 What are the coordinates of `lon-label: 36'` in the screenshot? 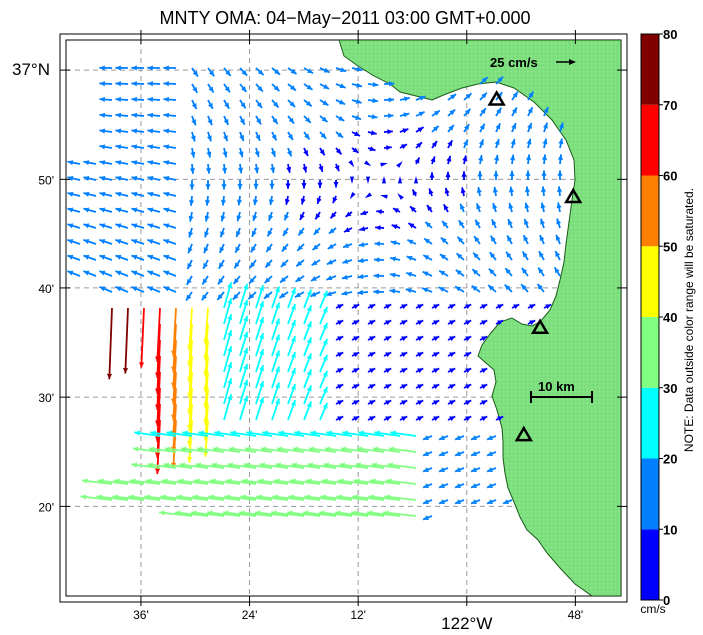 It's located at (141, 615).